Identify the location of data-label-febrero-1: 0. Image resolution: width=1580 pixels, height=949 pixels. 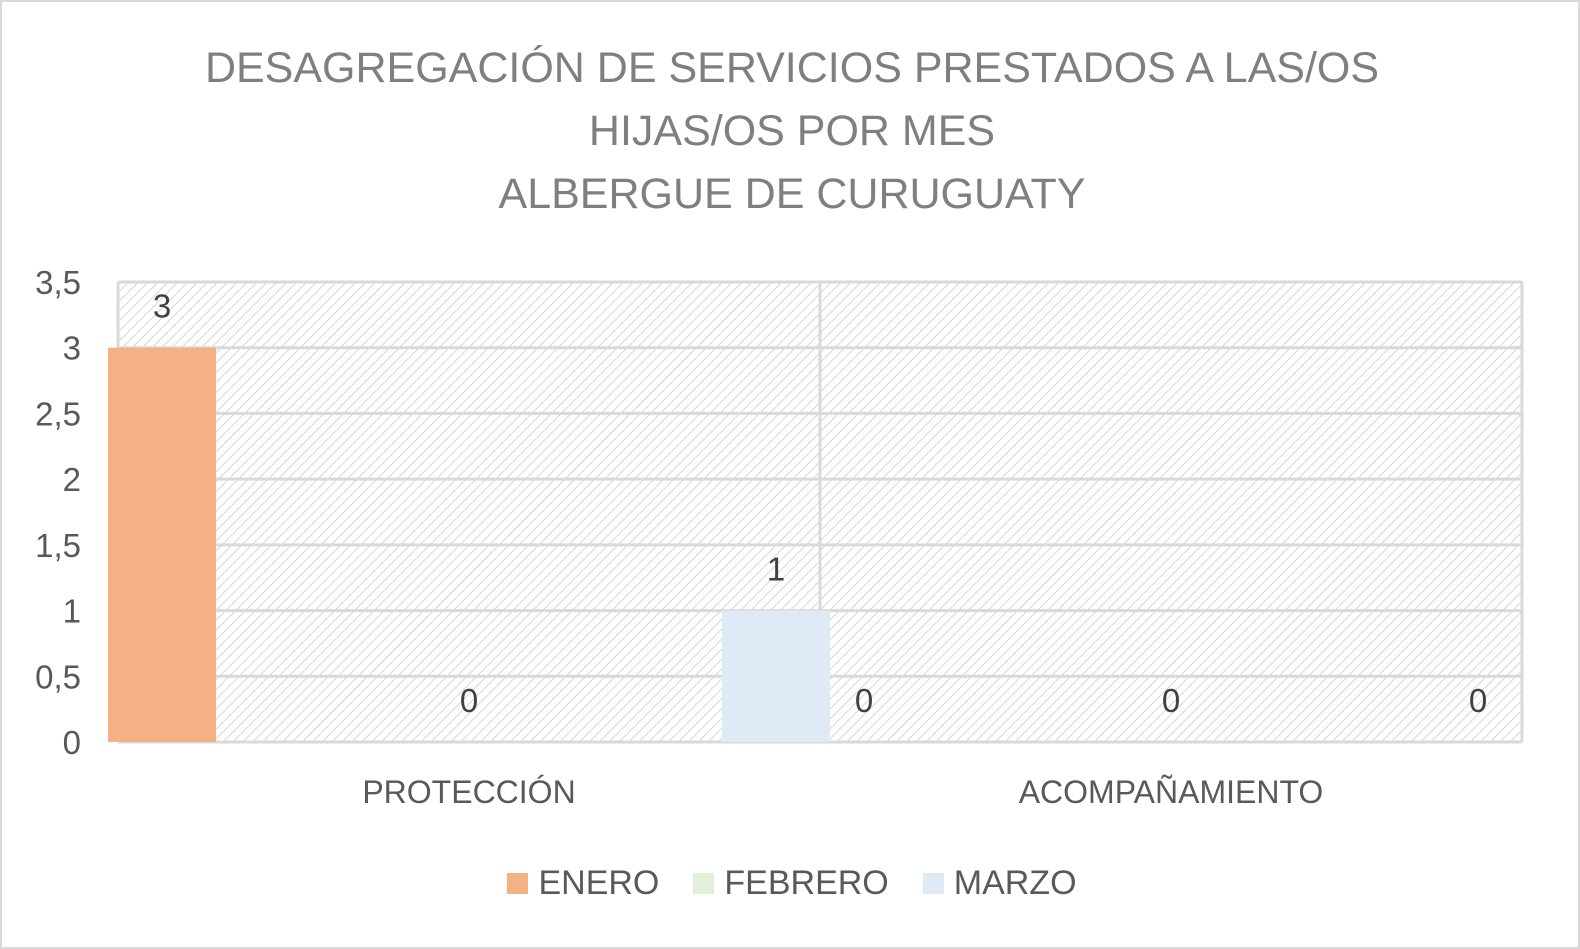
(1171, 700).